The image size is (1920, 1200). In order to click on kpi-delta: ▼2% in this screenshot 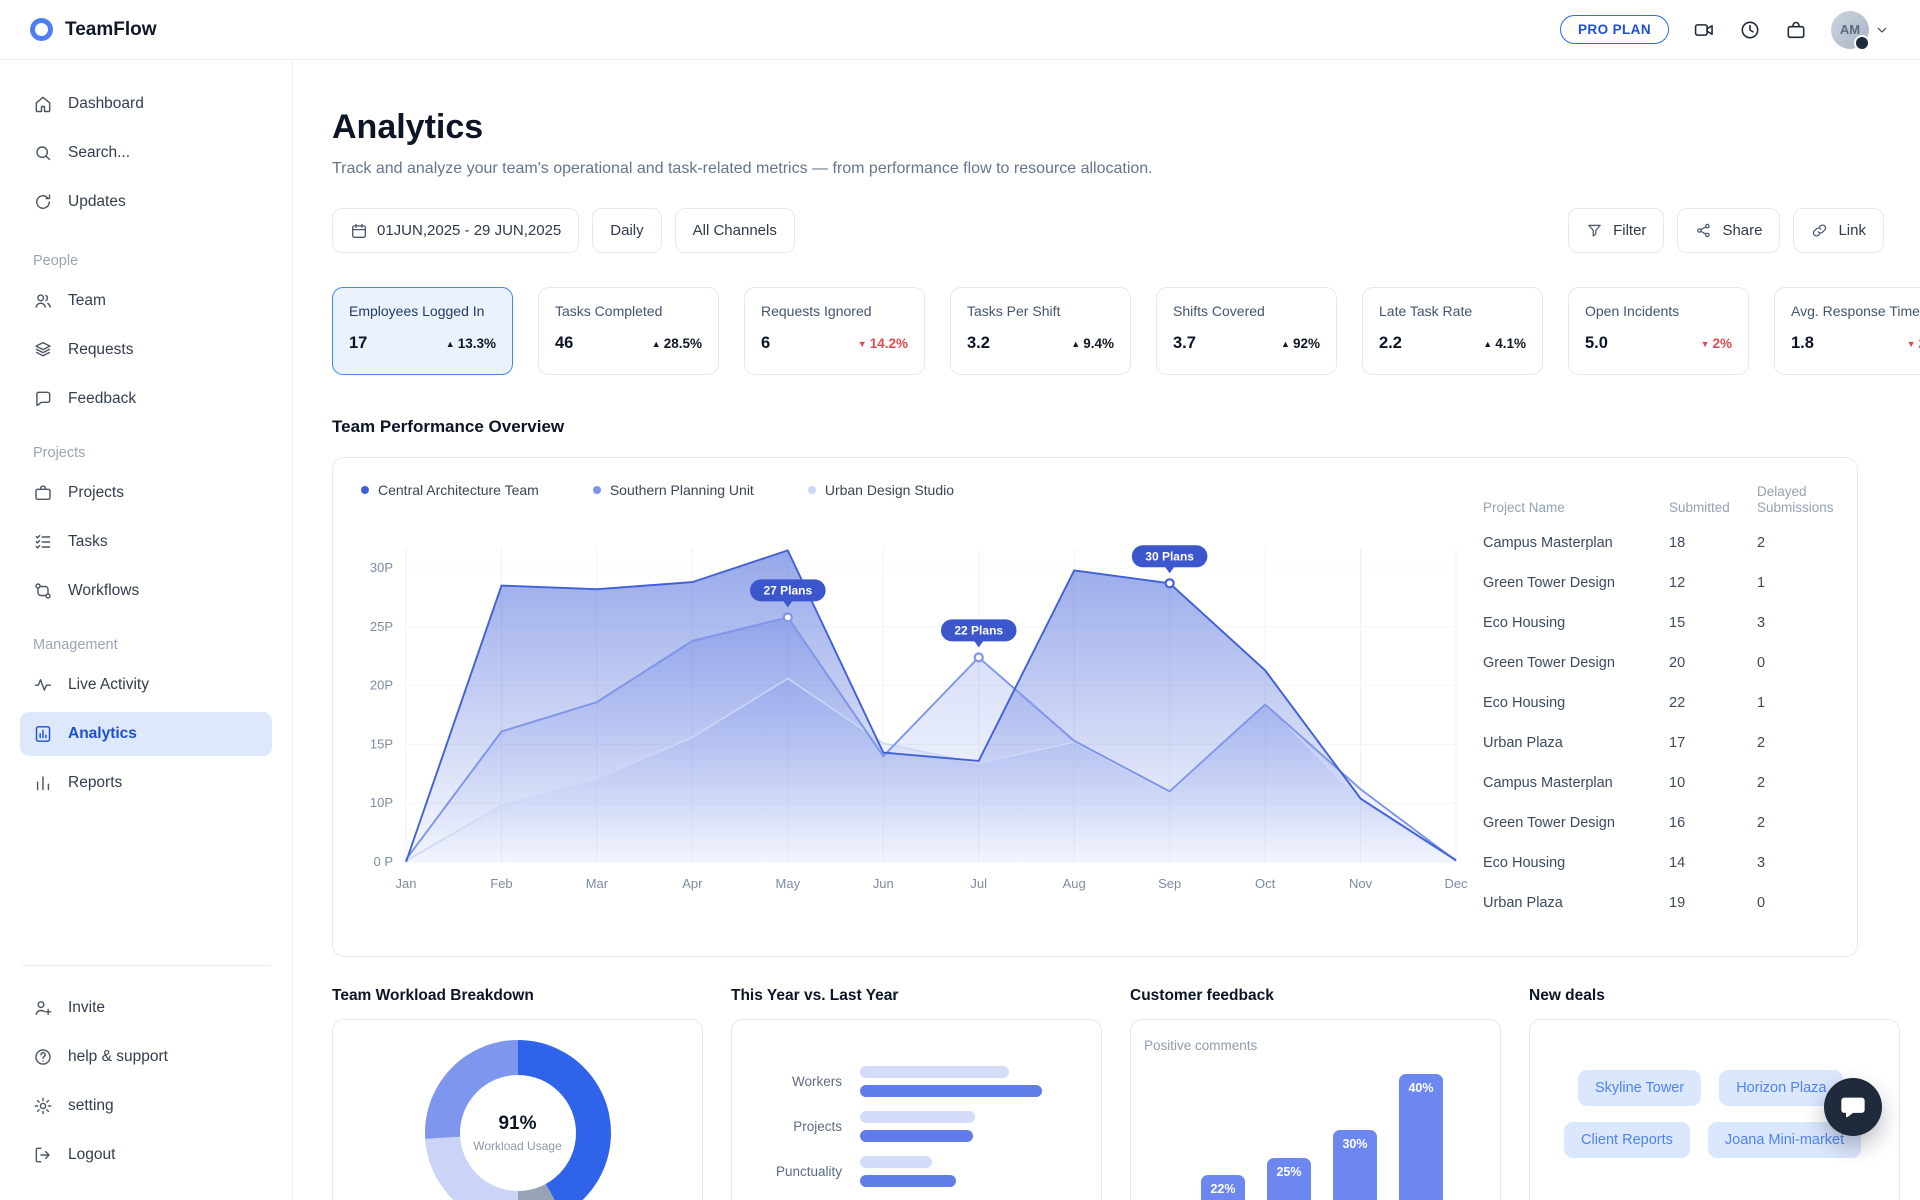, I will do `click(1913, 343)`.